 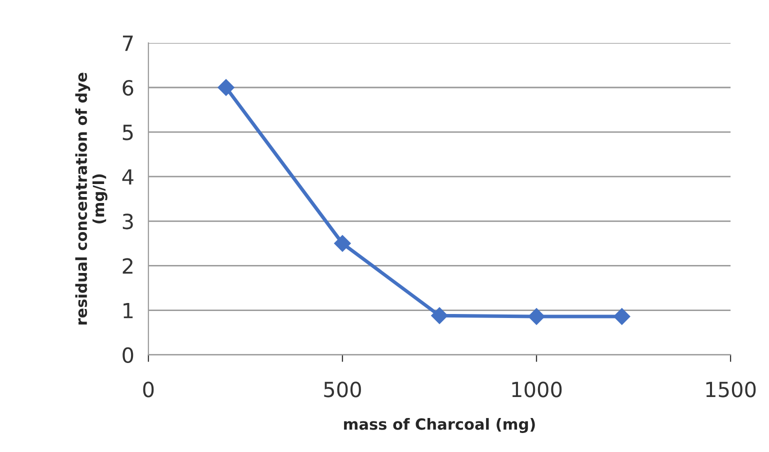 I want to click on y-tick-label: 5, so click(x=127, y=132).